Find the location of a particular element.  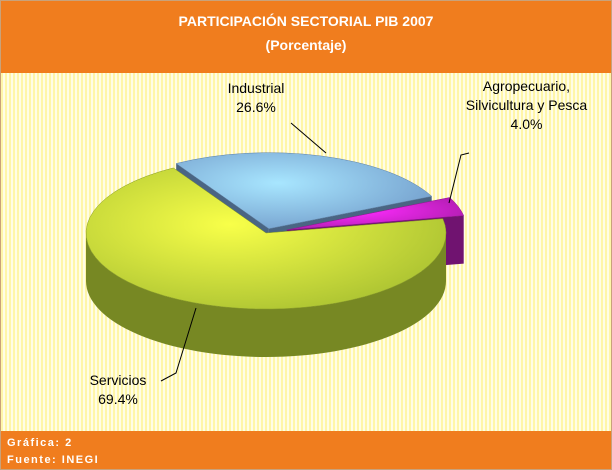

value-label: 4.0% is located at coordinates (526, 124).